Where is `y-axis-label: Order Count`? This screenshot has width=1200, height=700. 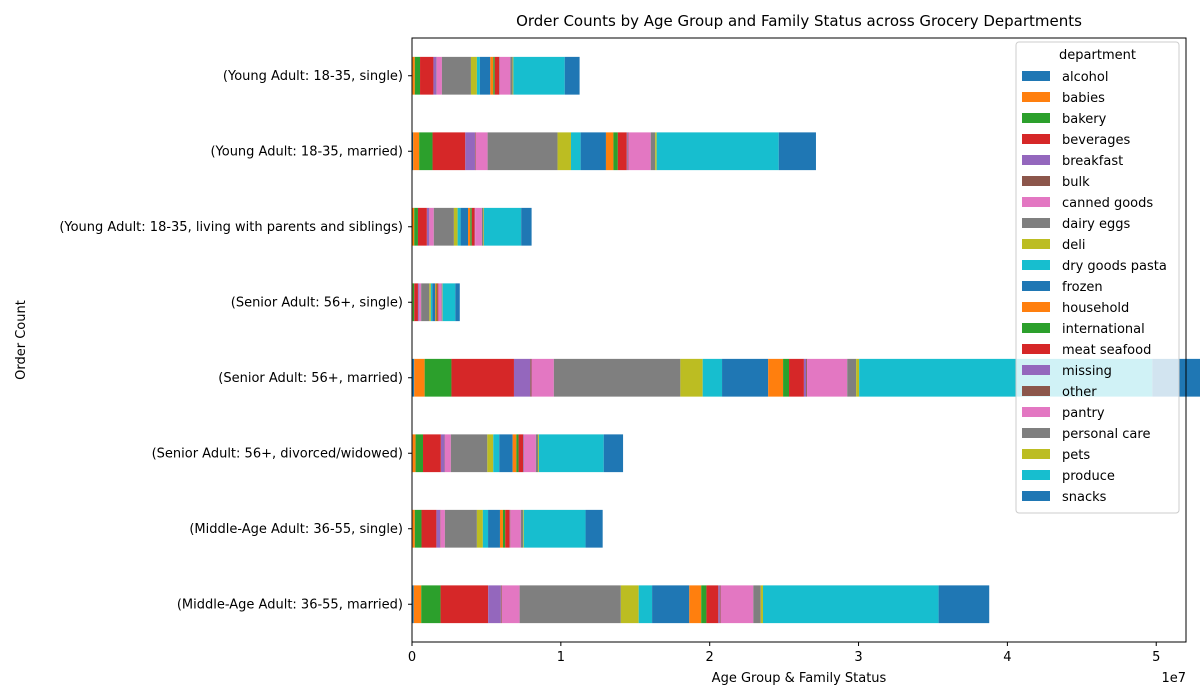
y-axis-label: Order Count is located at coordinates (21, 340).